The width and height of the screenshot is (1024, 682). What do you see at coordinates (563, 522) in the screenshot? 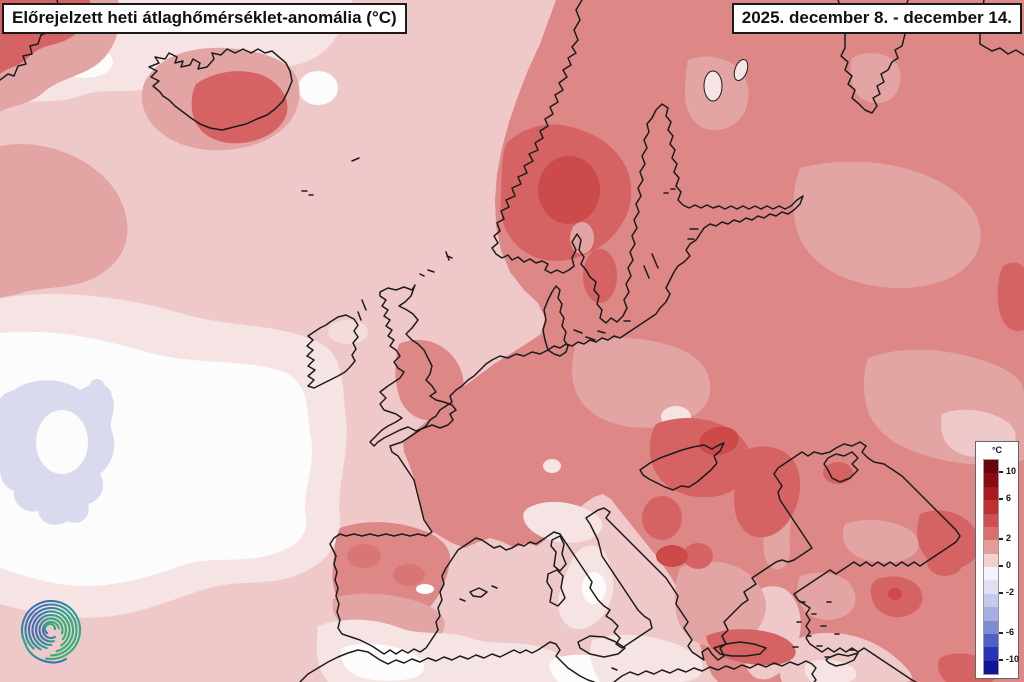
I see `fill-alps-light` at bounding box center [563, 522].